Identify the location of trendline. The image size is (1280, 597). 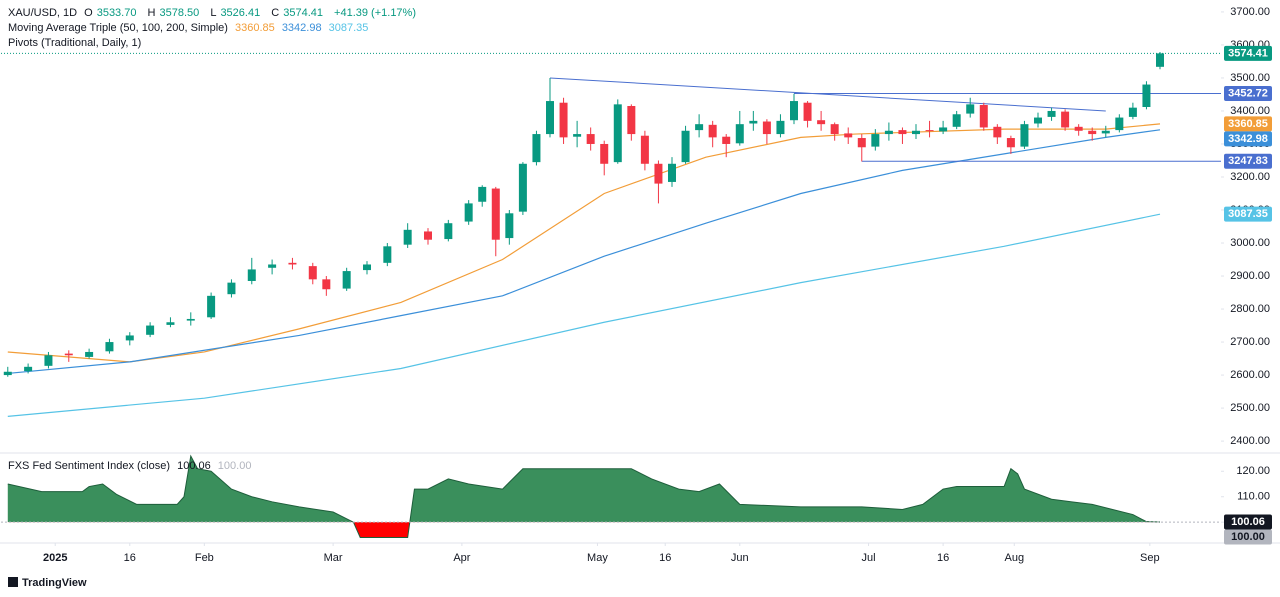
(827, 94).